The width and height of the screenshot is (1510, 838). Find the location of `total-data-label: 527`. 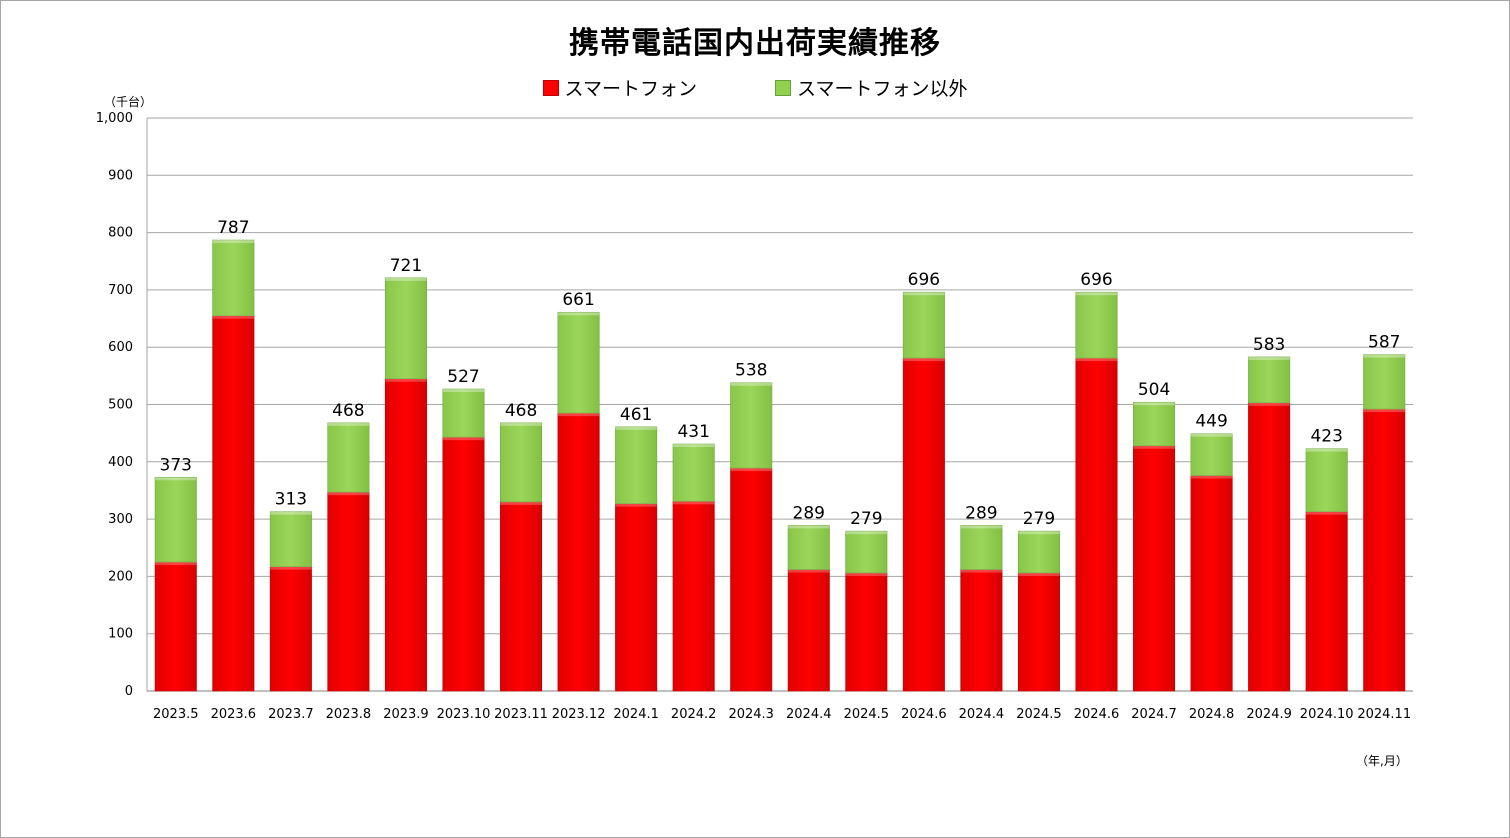

total-data-label: 527 is located at coordinates (463, 377).